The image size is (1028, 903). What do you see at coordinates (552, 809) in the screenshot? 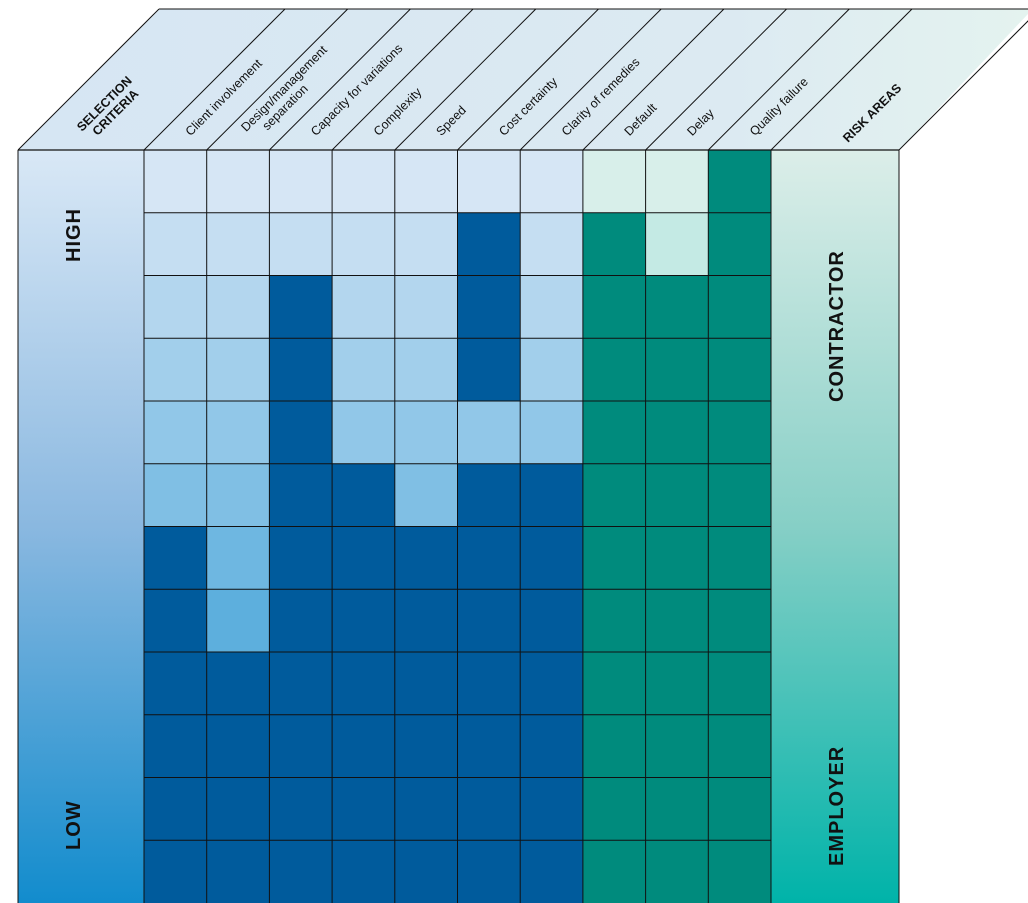
I see `cell-col7-row11` at bounding box center [552, 809].